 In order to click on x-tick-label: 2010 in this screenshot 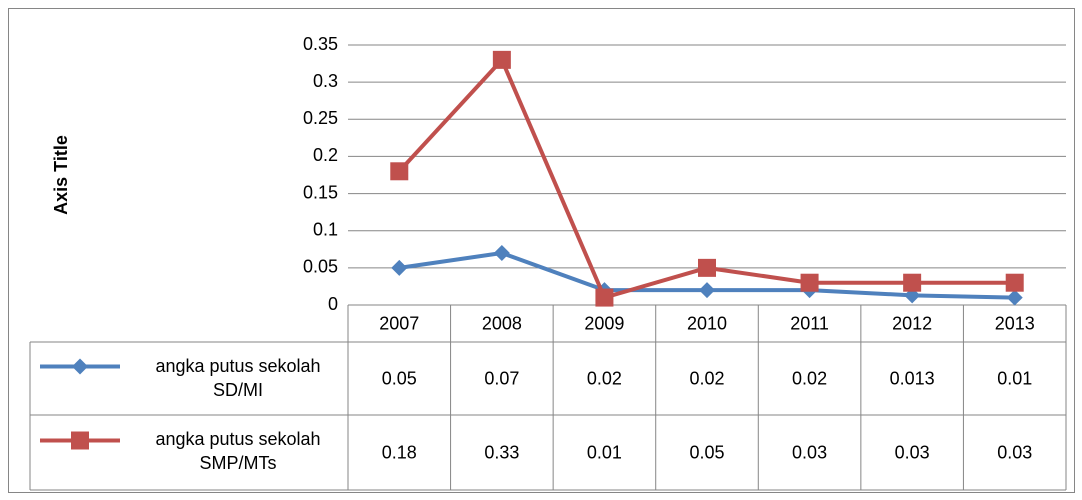, I will do `click(707, 323)`.